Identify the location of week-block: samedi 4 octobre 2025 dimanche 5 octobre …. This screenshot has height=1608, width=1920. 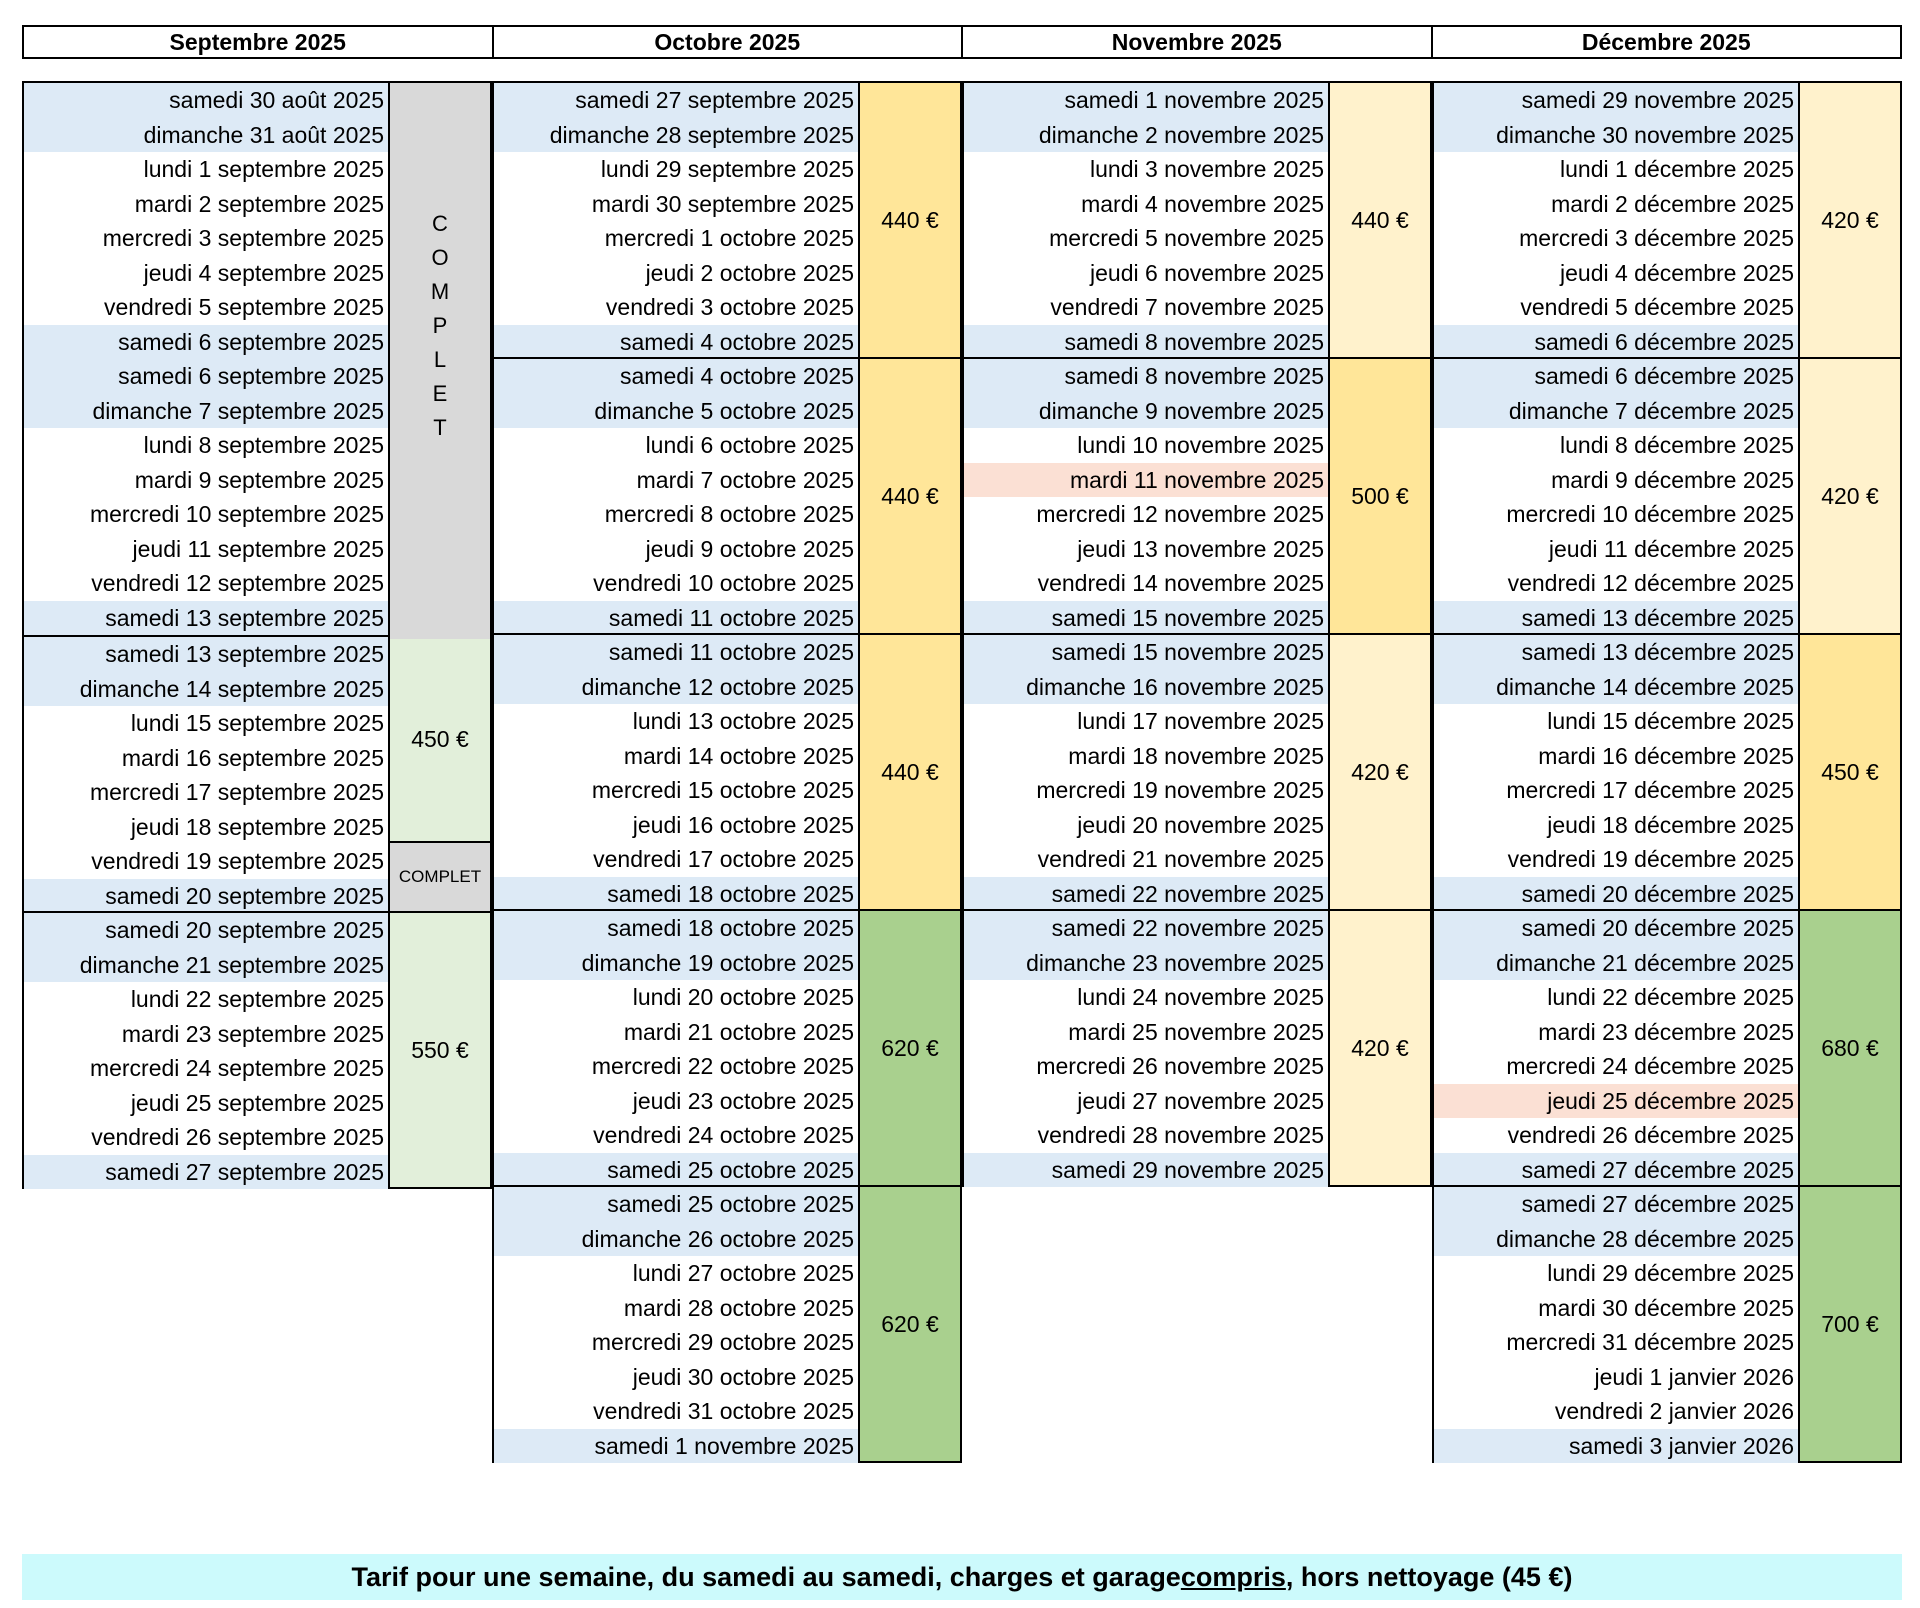
(727, 496).